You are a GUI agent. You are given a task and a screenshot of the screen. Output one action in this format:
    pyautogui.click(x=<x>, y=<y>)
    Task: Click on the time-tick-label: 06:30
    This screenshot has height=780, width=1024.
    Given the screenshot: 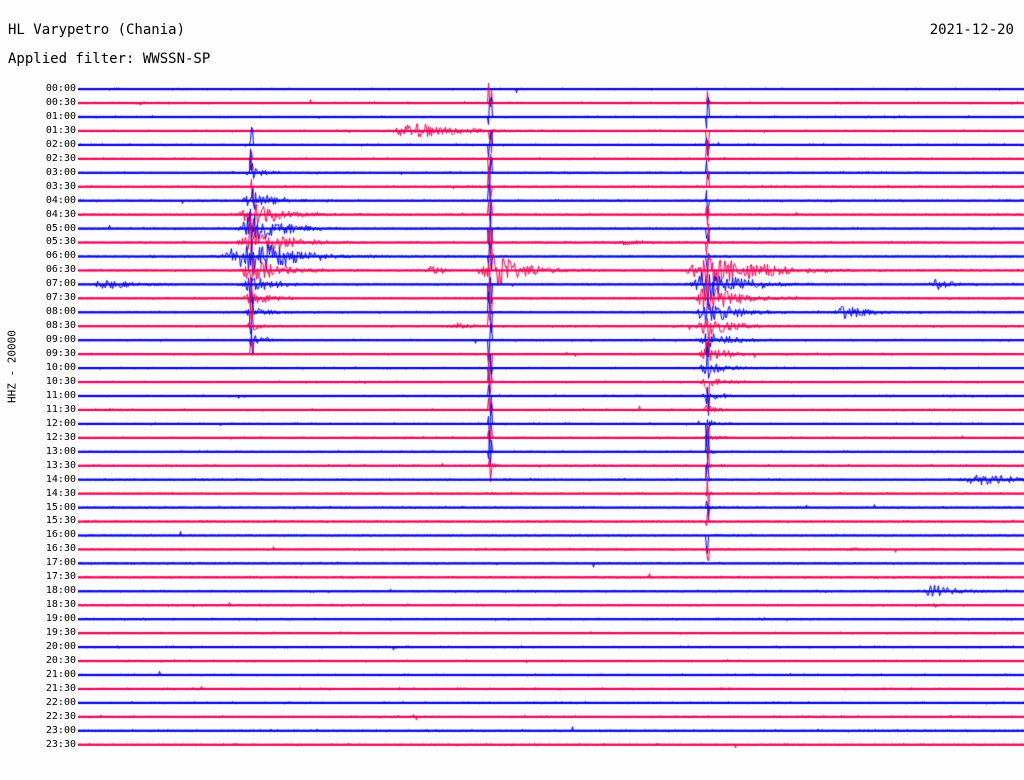 What is the action you would take?
    pyautogui.click(x=60, y=270)
    